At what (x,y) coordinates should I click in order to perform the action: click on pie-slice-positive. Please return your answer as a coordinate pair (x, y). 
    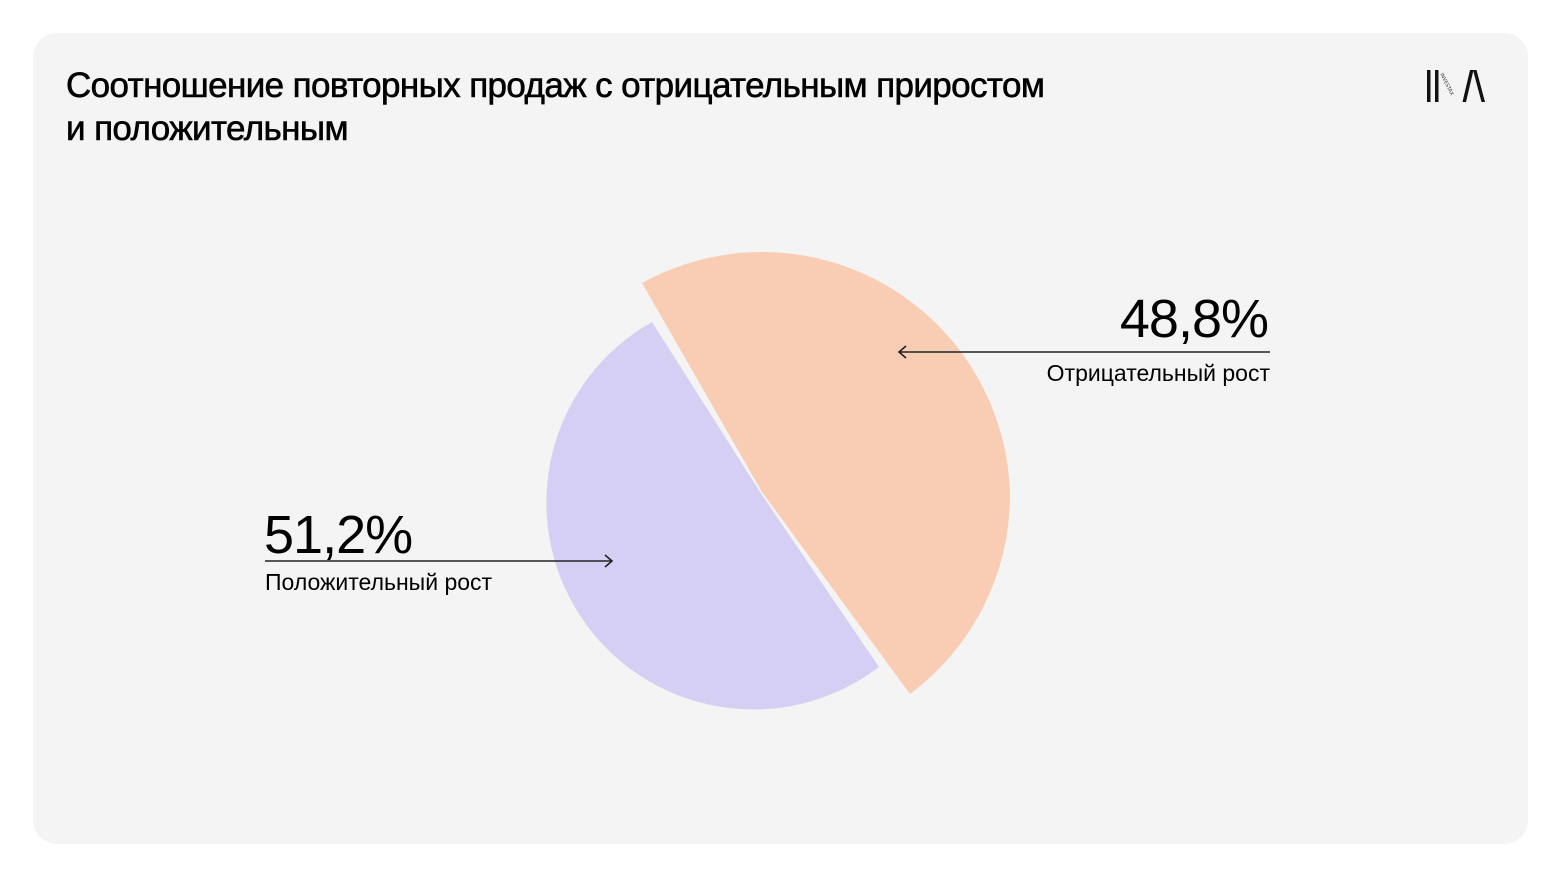
    Looking at the image, I should click on (712, 516).